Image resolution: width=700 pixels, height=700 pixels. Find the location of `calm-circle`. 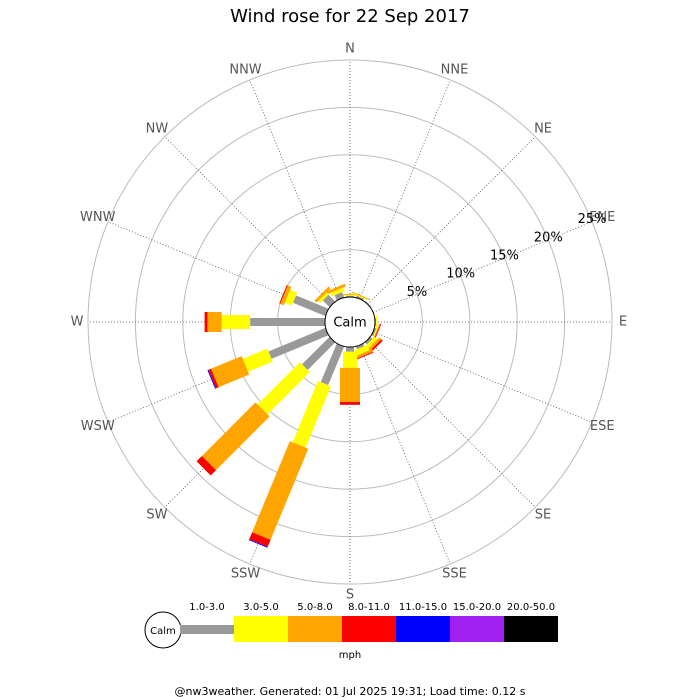

calm-circle is located at coordinates (350, 322).